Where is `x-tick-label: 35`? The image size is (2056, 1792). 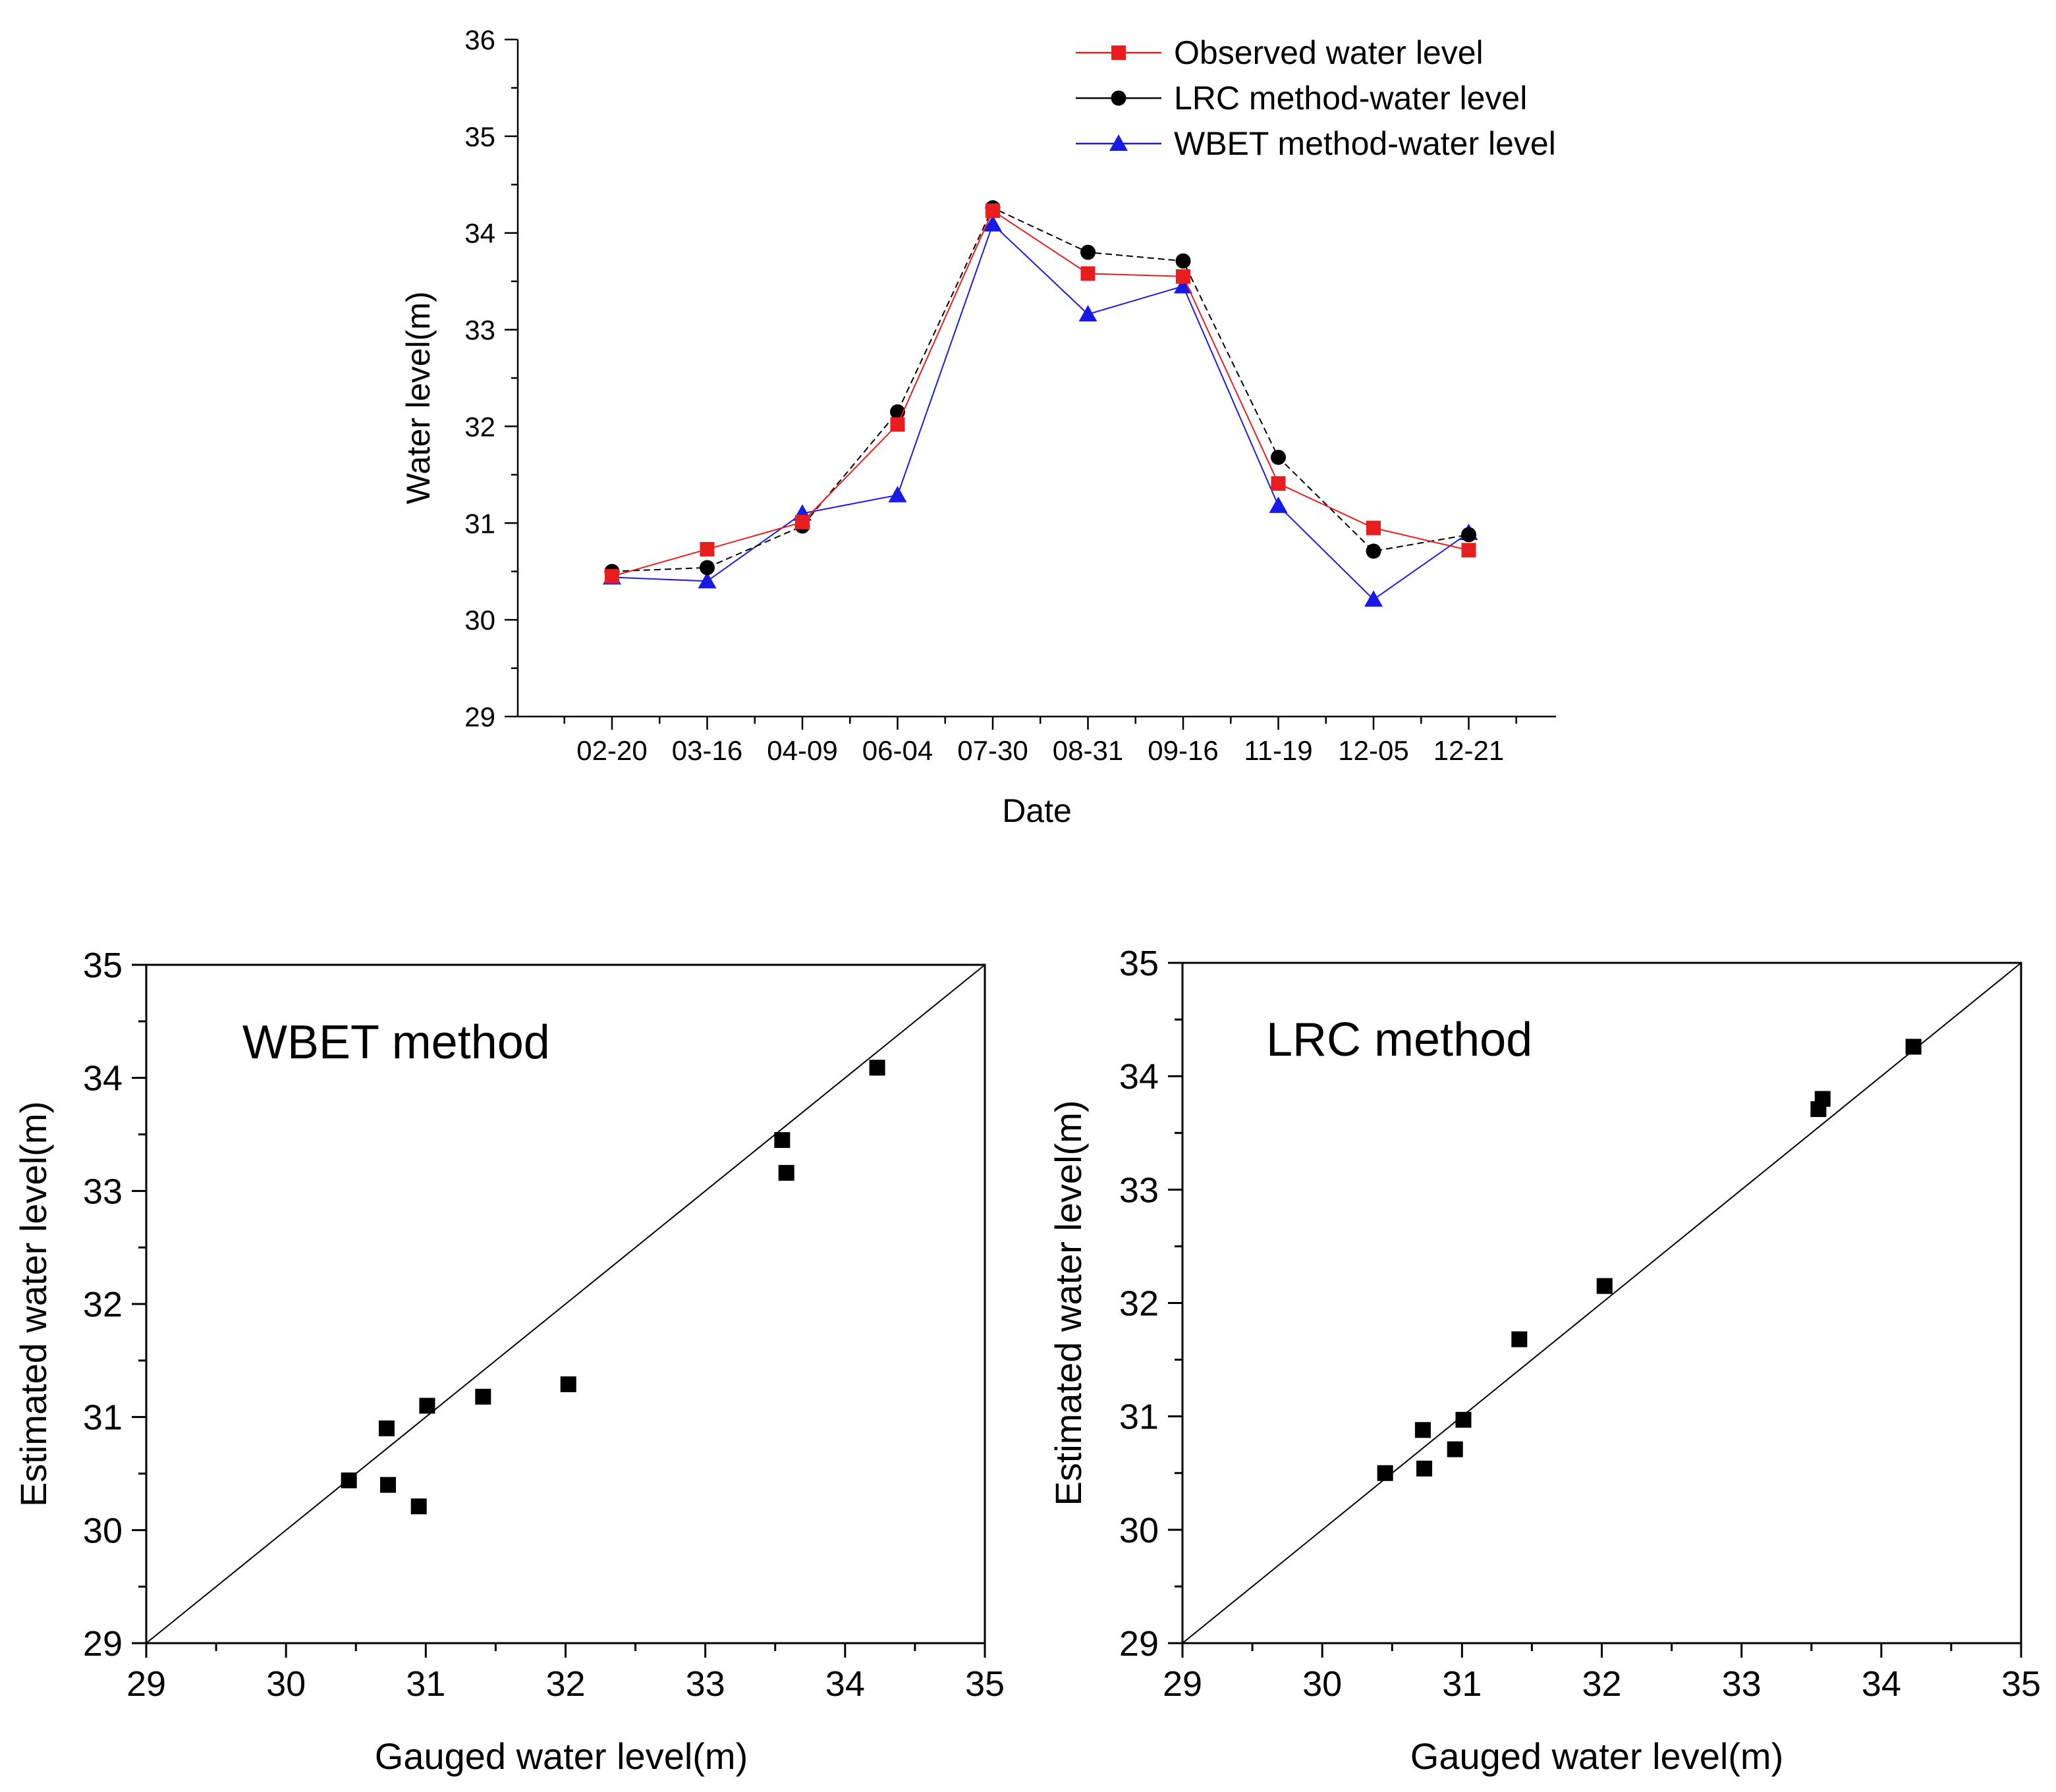 x-tick-label: 35 is located at coordinates (985, 1684).